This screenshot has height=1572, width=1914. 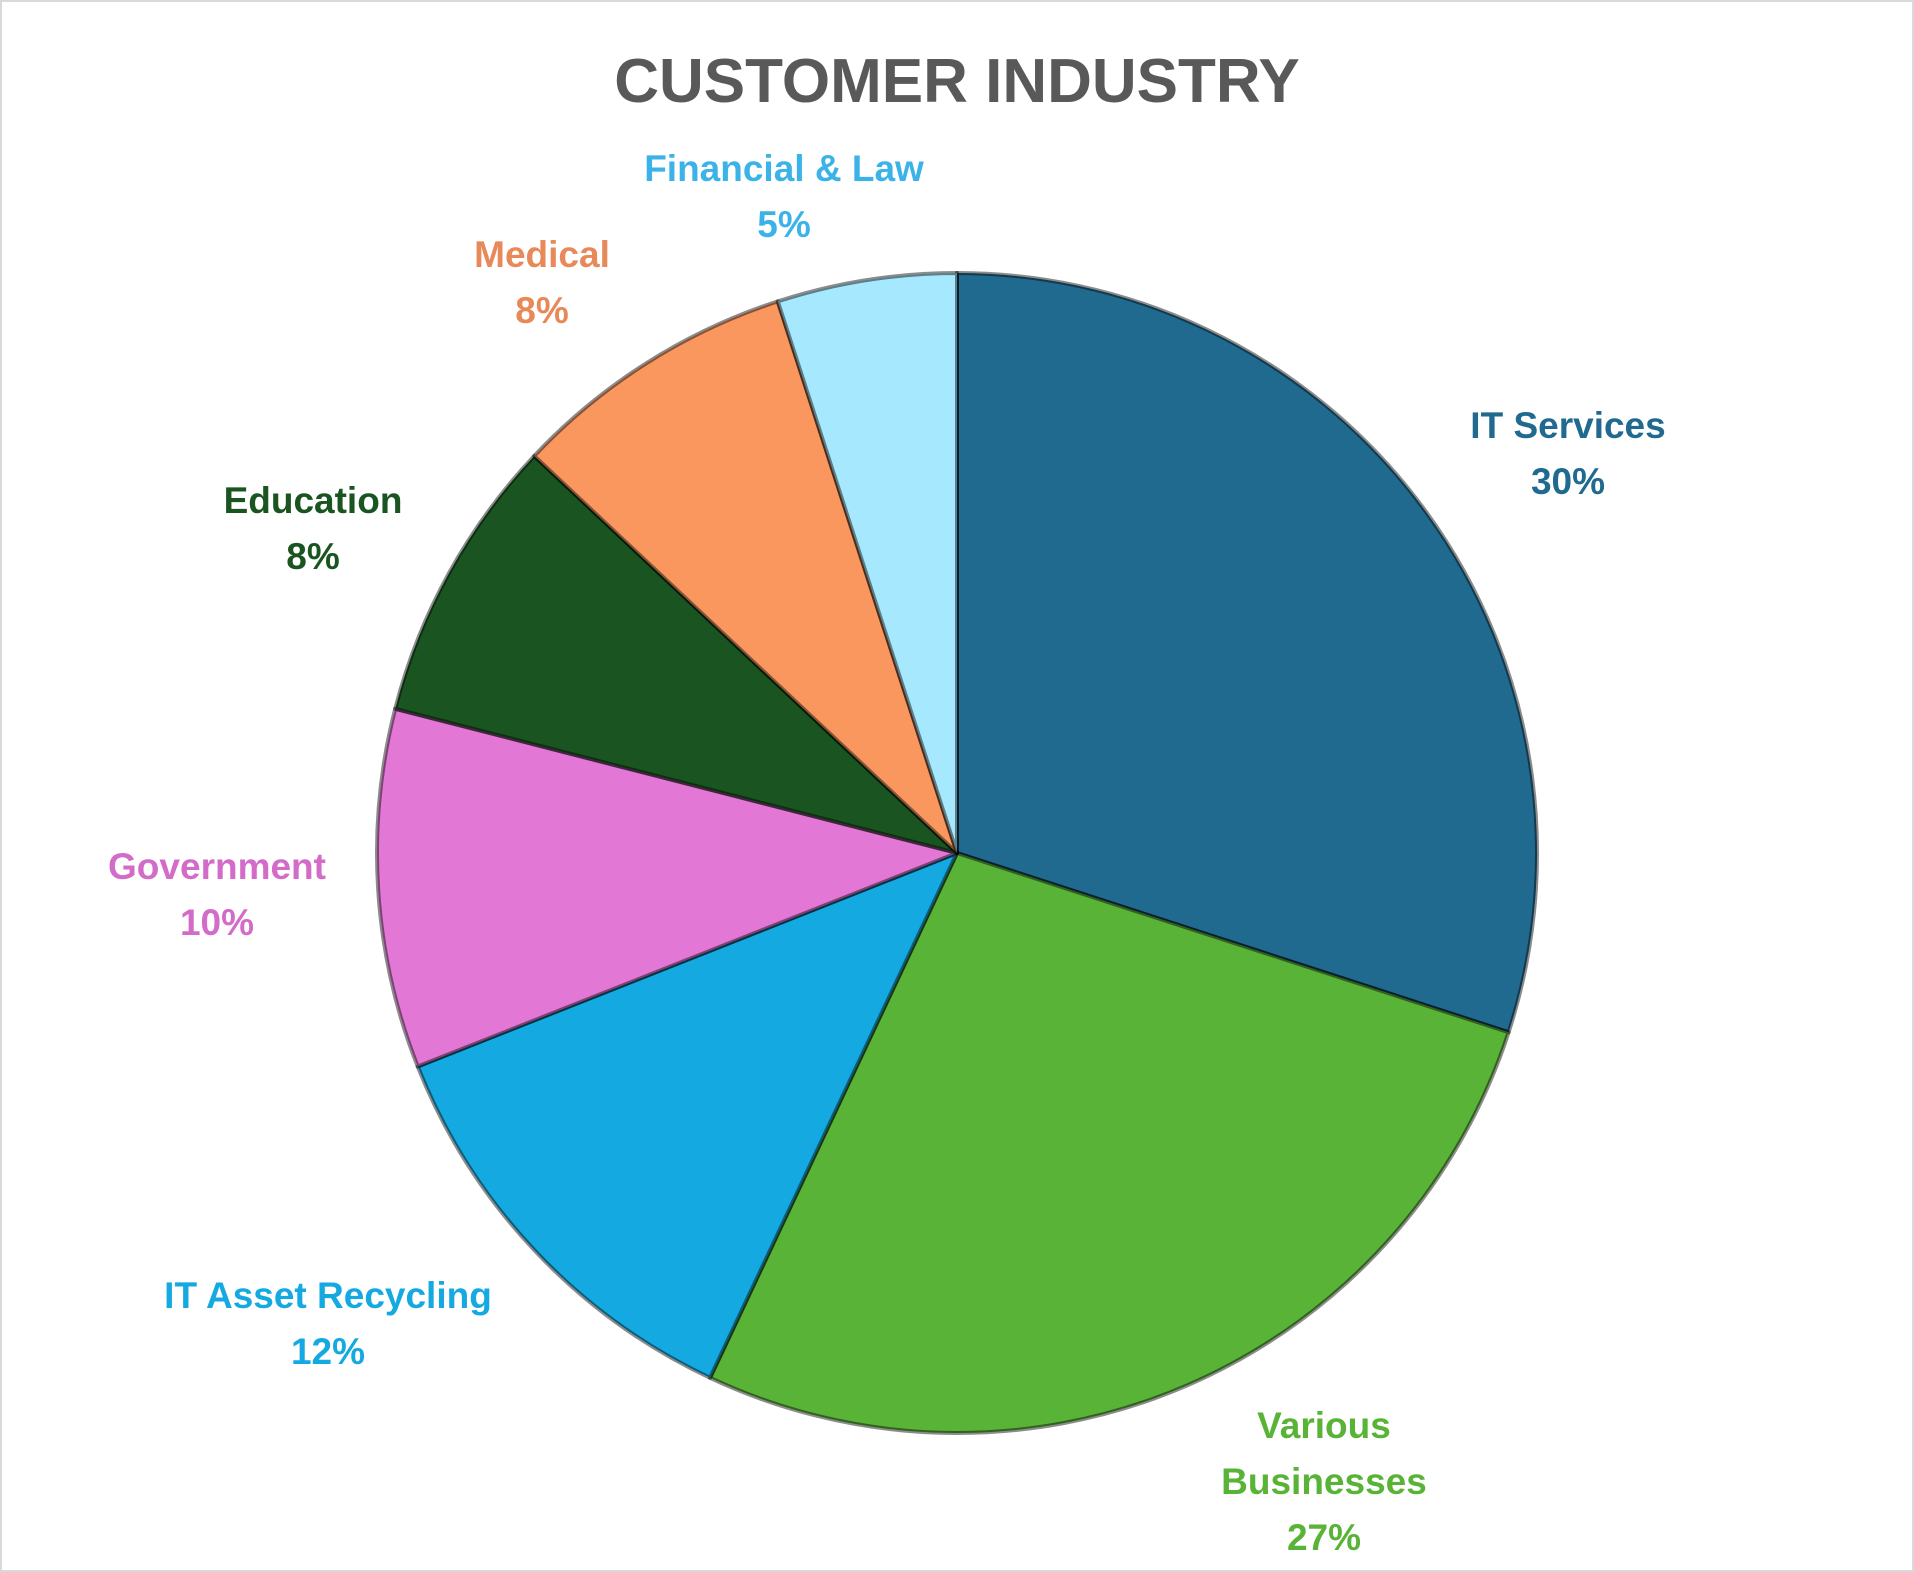 I want to click on data-label: Medical 8%, so click(x=542, y=283).